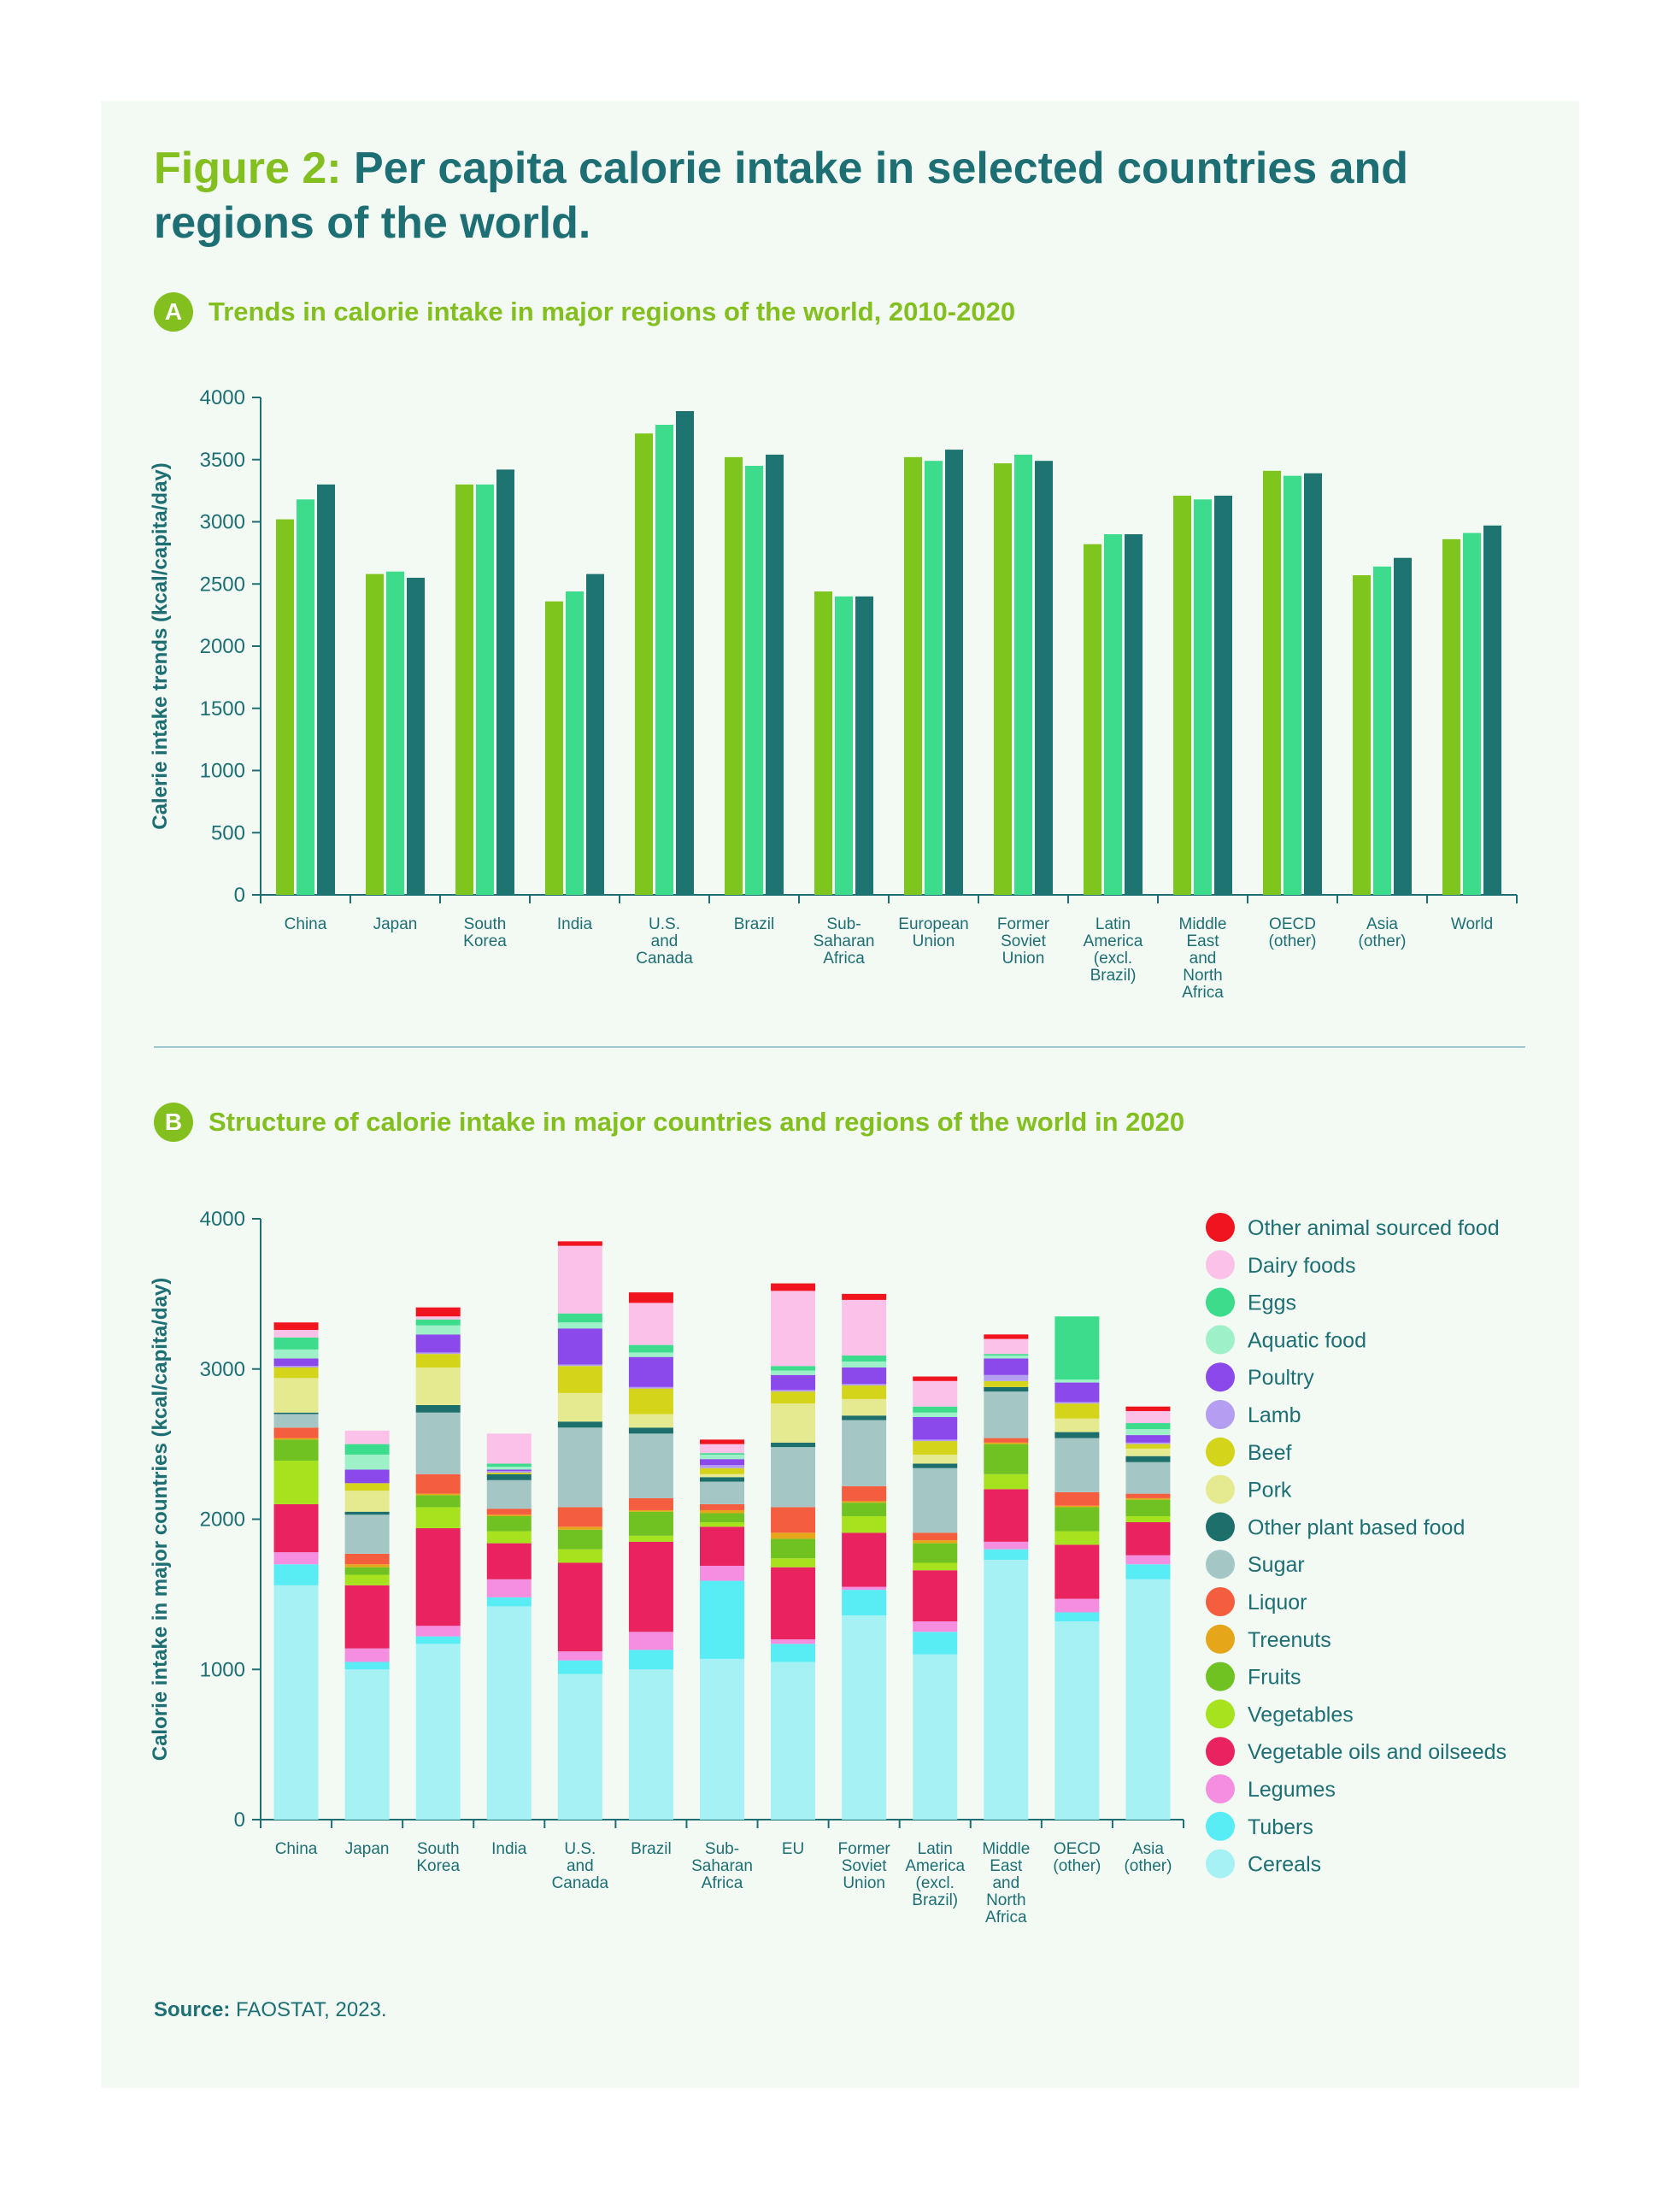 This screenshot has width=1680, height=2188. Describe the element at coordinates (438, 1354) in the screenshot. I see `segment-south-korea-lamb` at that location.